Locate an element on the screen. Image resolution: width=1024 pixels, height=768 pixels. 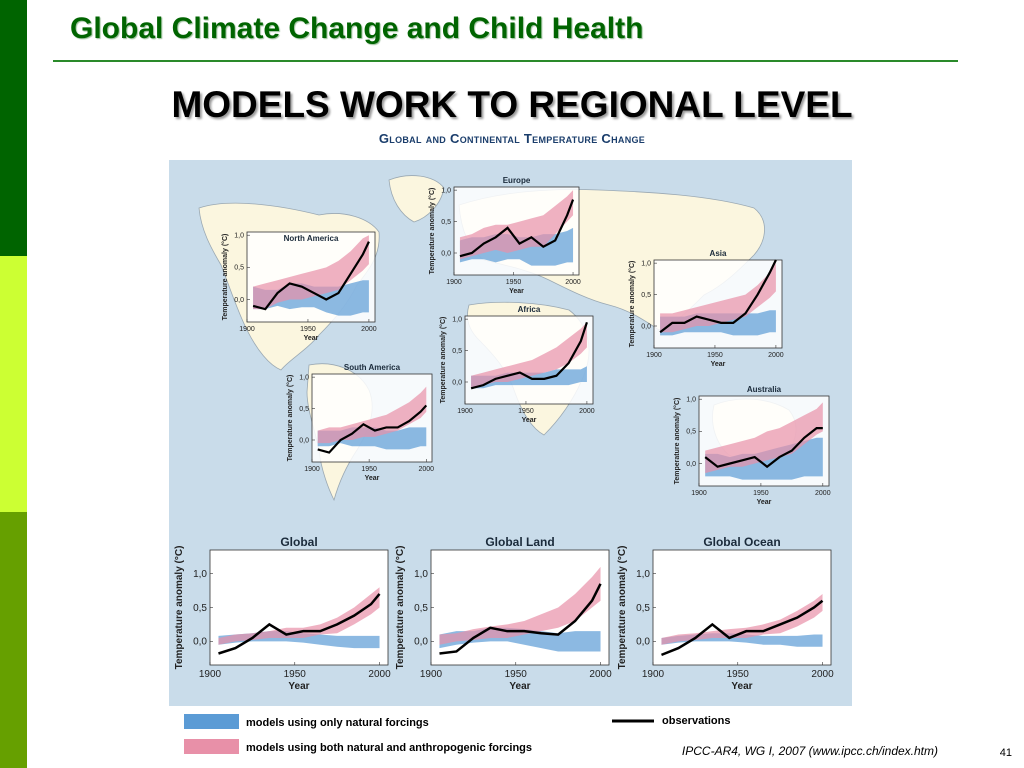
legend-both-swatch is located at coordinates (211, 746).